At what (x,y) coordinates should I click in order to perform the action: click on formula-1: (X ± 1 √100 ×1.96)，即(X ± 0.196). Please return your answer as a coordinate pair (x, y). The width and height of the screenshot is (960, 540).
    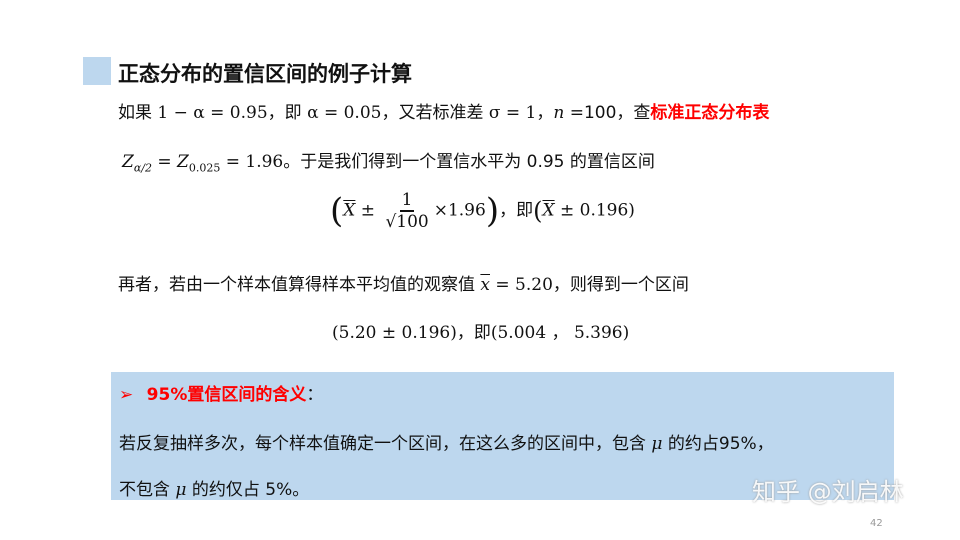
    Looking at the image, I should click on (482, 211).